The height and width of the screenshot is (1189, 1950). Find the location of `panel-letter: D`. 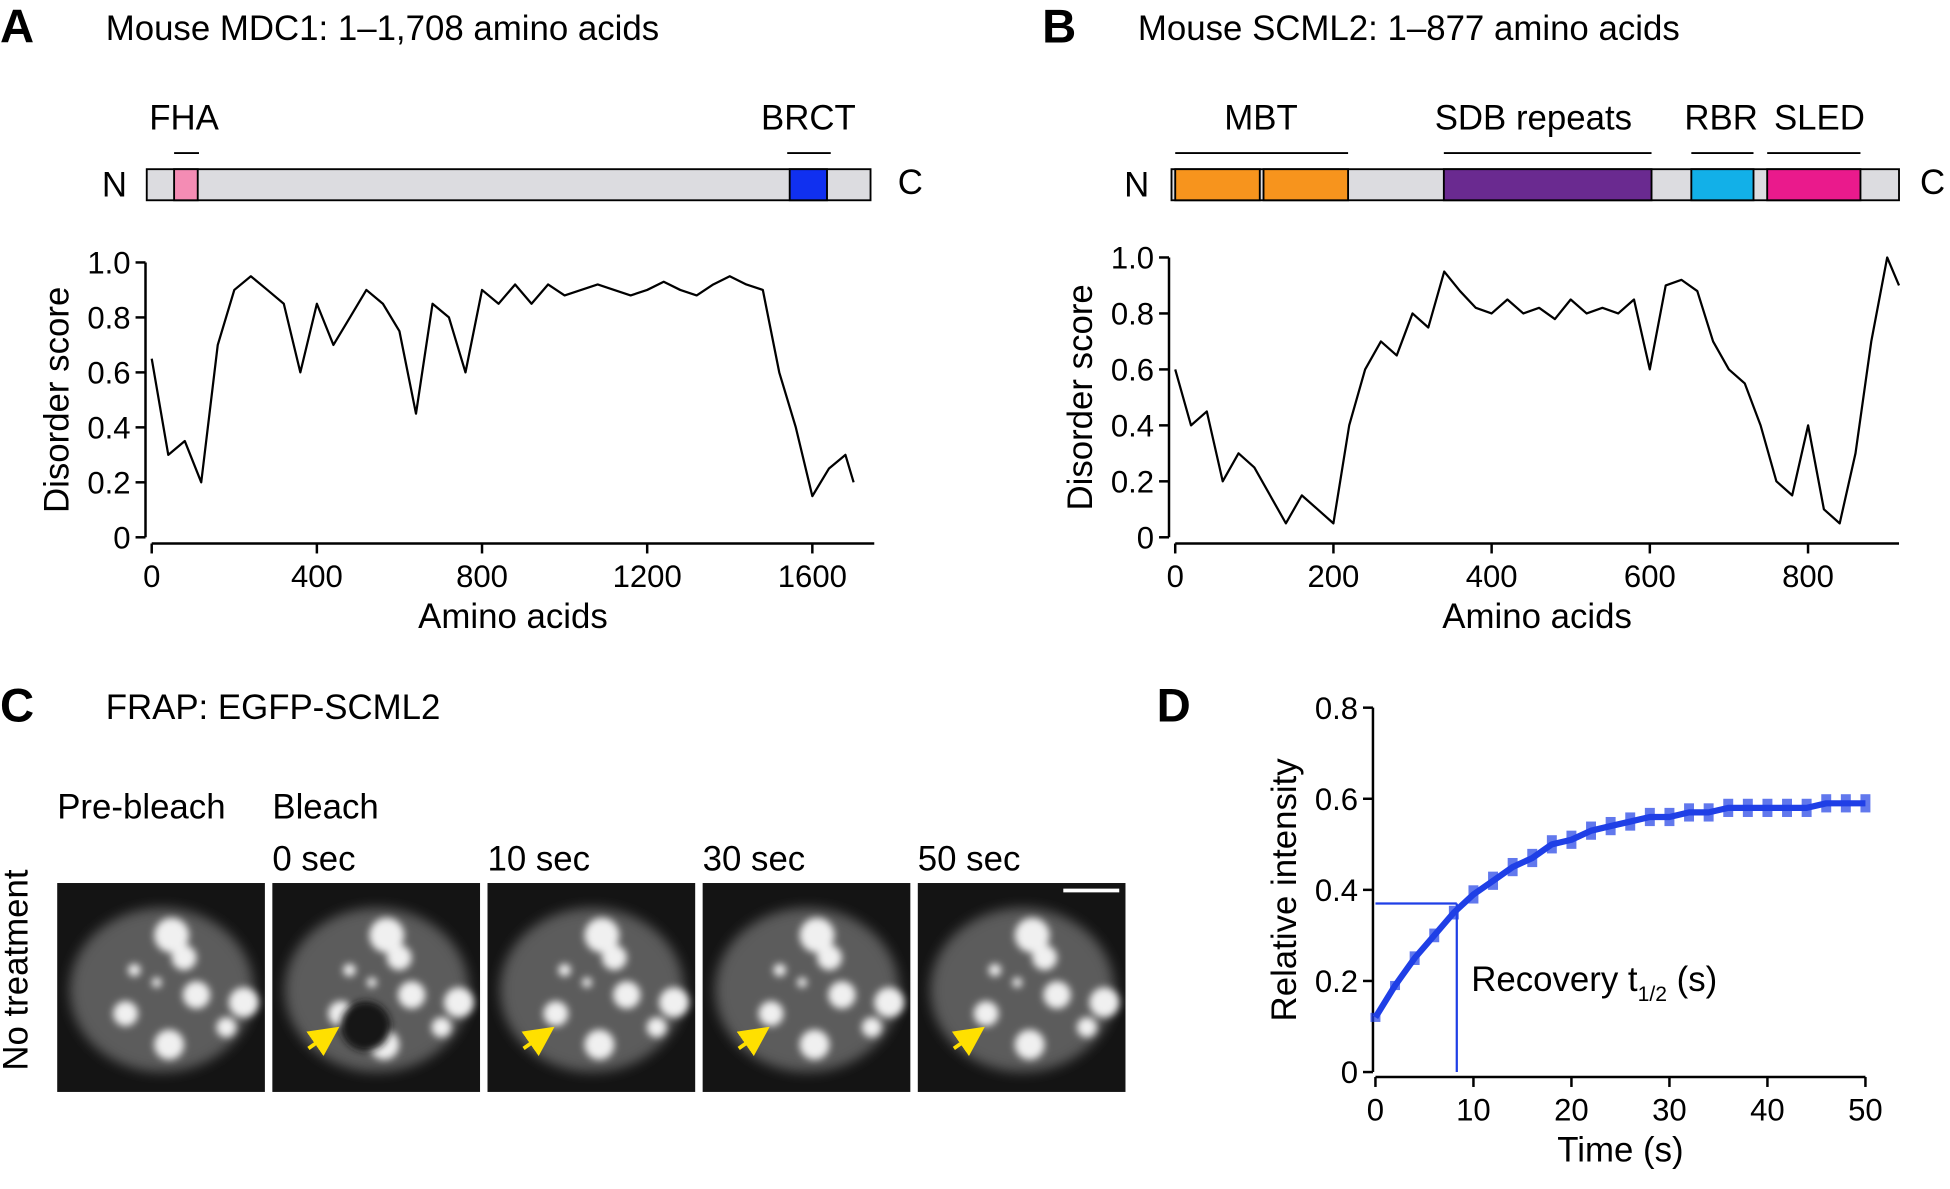

panel-letter: D is located at coordinates (1174, 705).